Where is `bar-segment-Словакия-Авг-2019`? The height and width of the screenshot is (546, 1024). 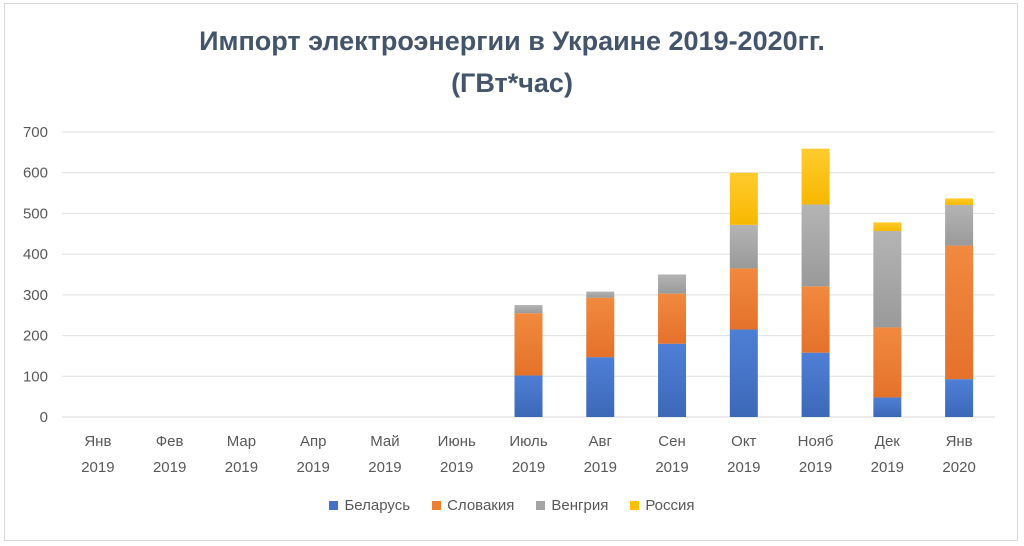
bar-segment-Словакия-Авг-2019 is located at coordinates (600, 327).